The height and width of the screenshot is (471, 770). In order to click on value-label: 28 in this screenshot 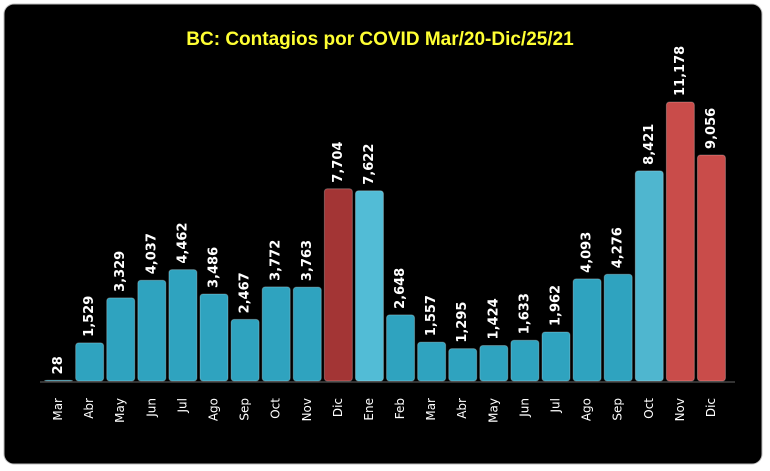, I will do `click(58, 365)`.